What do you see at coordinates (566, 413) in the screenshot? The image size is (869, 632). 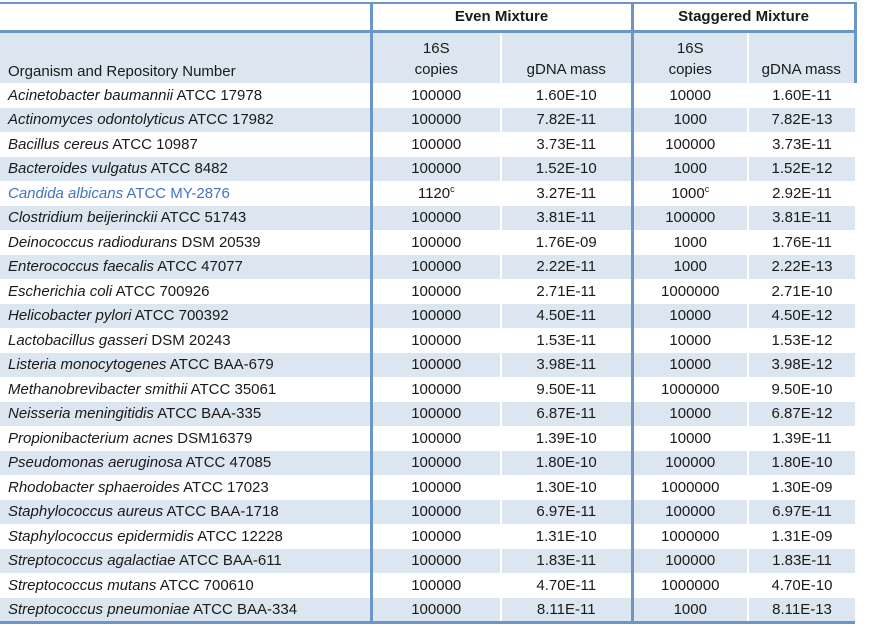 I see `even-gdna-mass-cell: 6.87E-11` at bounding box center [566, 413].